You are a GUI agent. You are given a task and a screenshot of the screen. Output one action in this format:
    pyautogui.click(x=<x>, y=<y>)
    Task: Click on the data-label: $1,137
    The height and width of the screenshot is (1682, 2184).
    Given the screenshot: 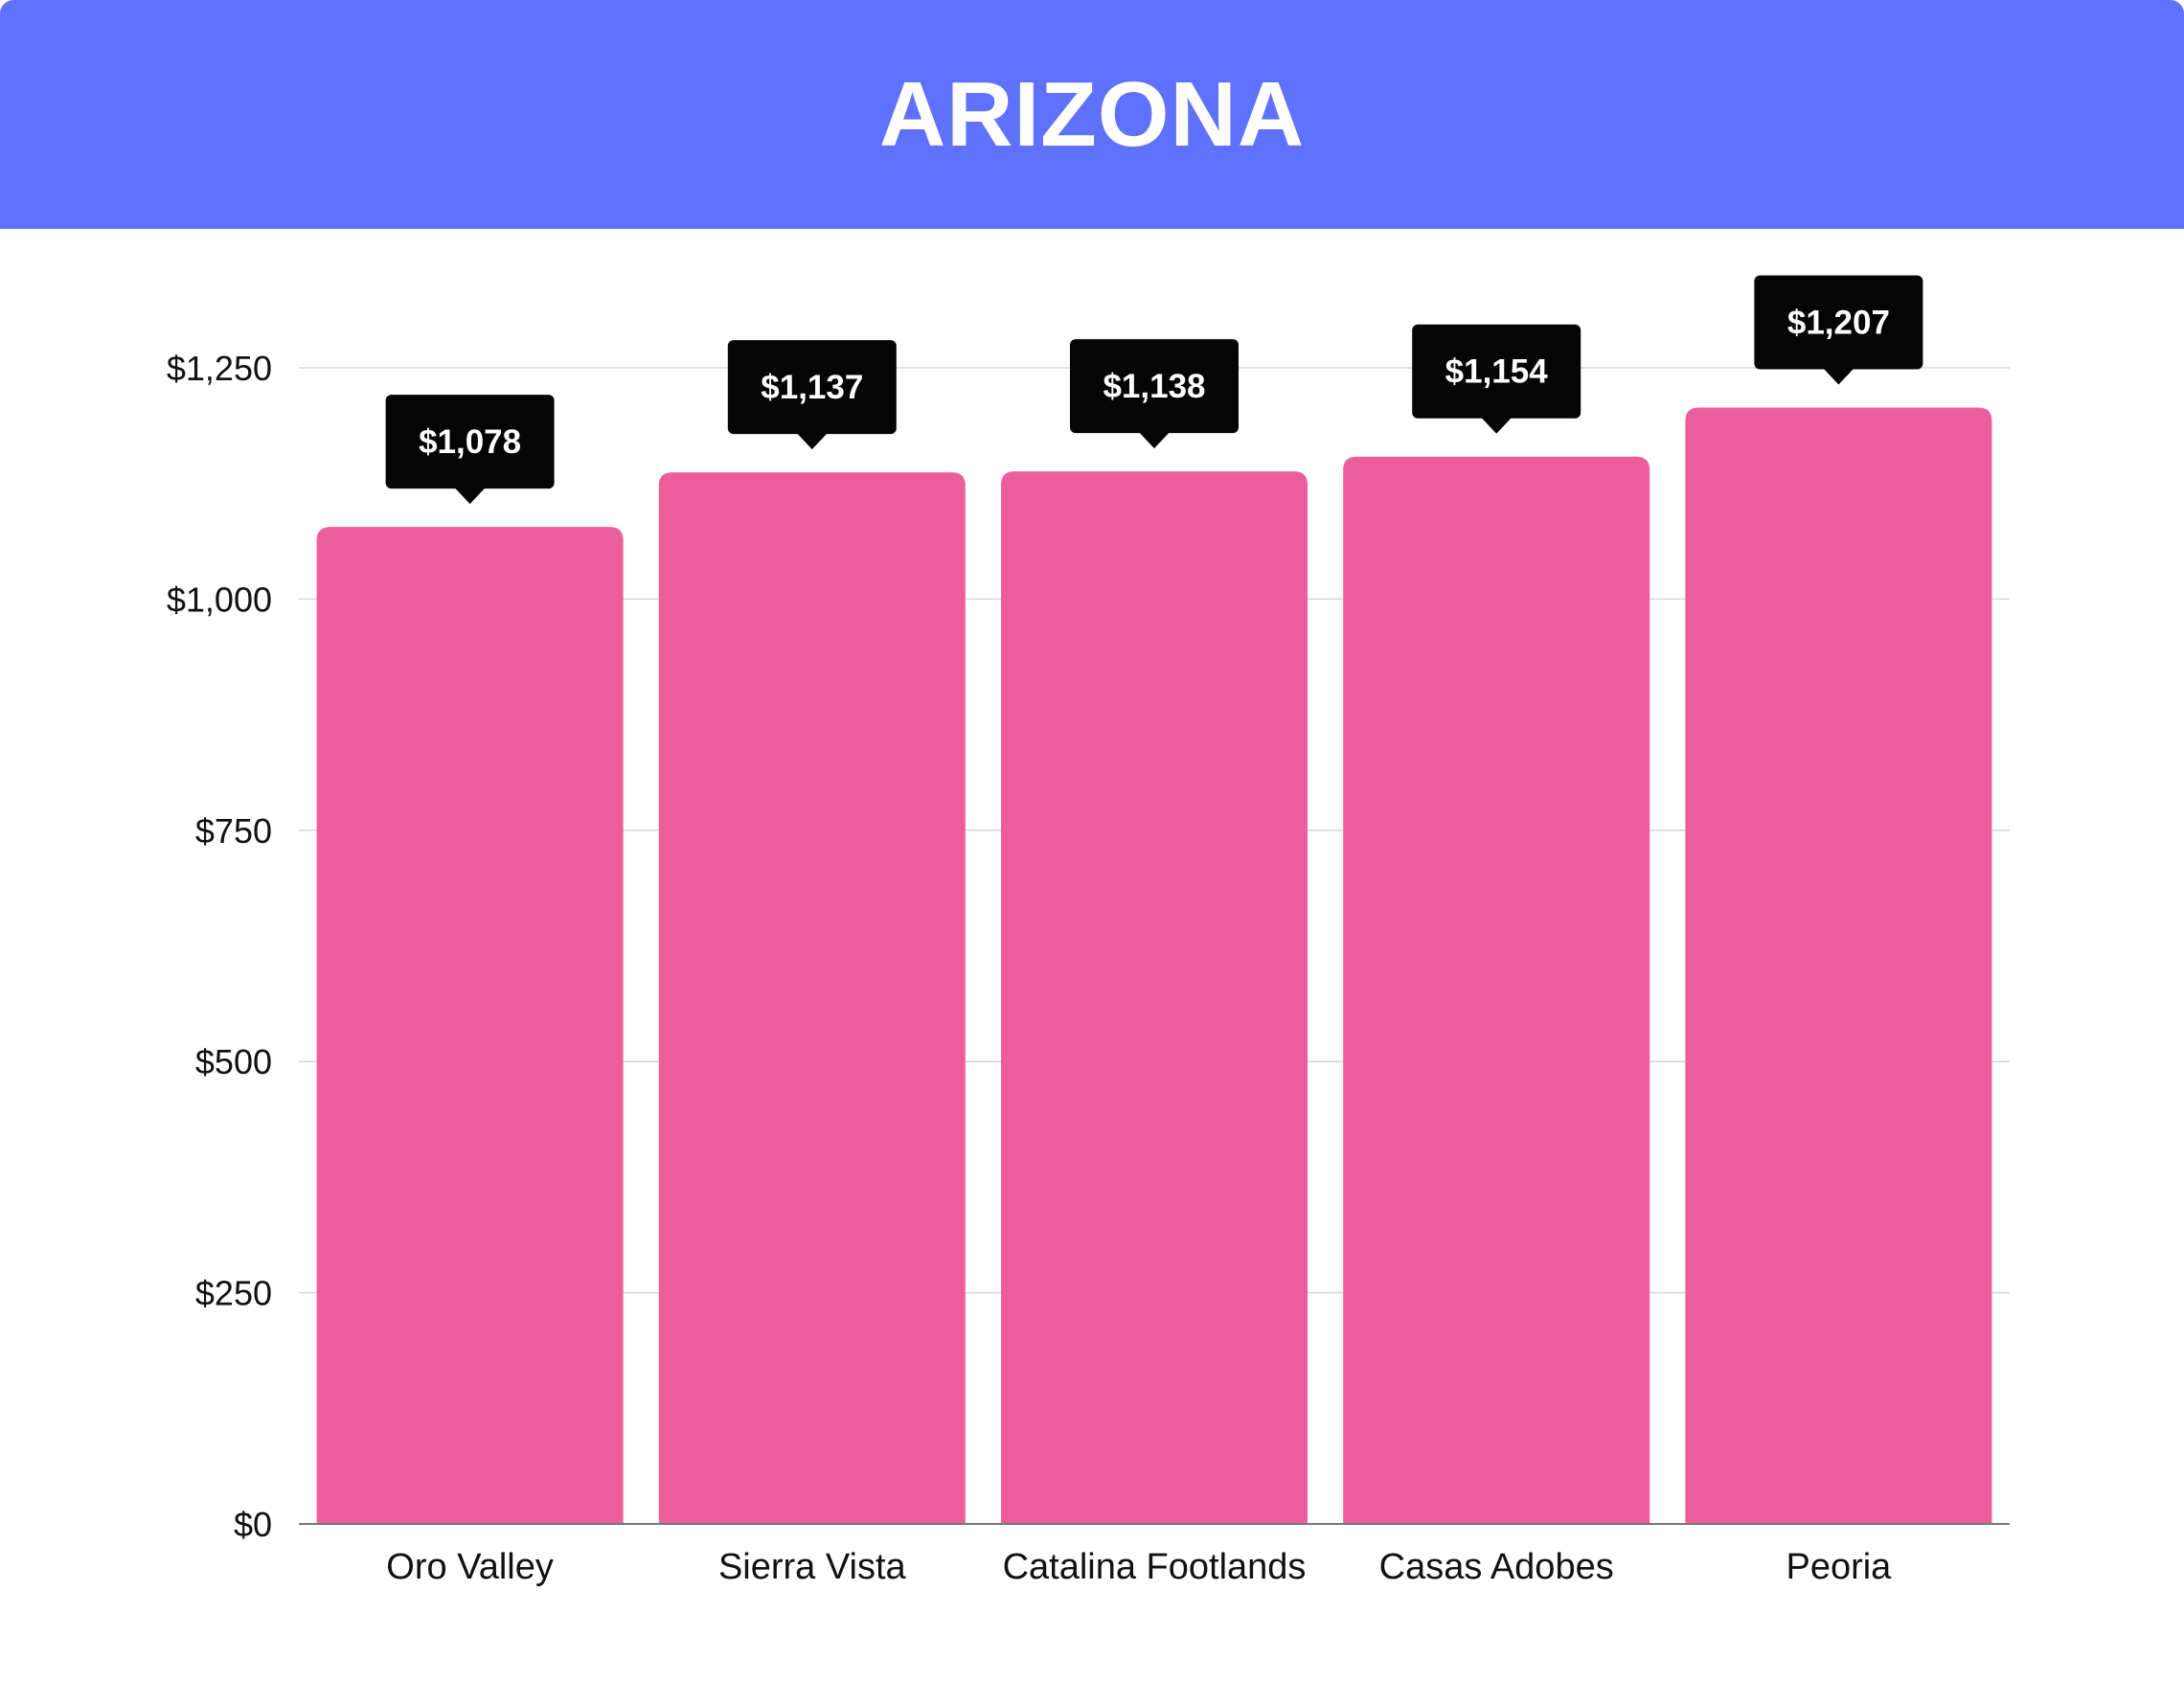 What is the action you would take?
    pyautogui.click(x=812, y=387)
    